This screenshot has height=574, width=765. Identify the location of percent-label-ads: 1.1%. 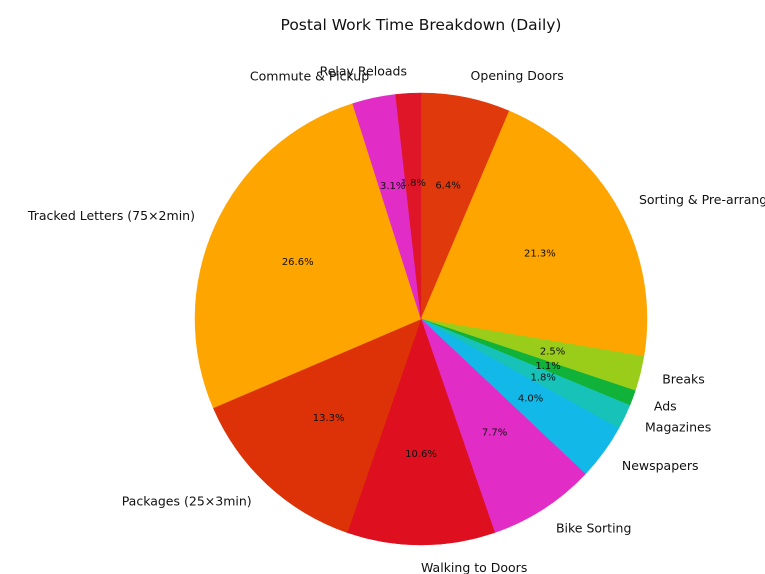
(547, 366).